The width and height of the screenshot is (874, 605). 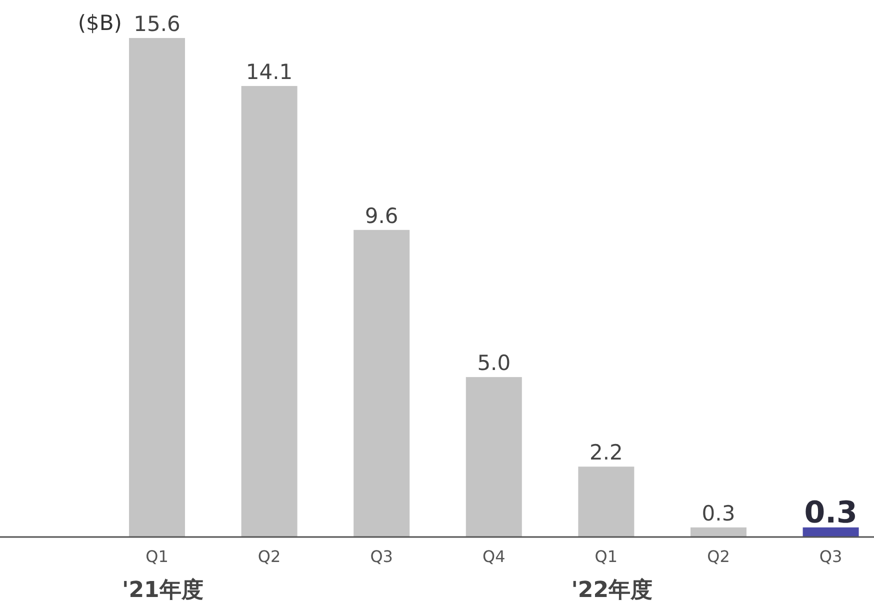 I want to click on x-tick-label: Q4, so click(x=494, y=556).